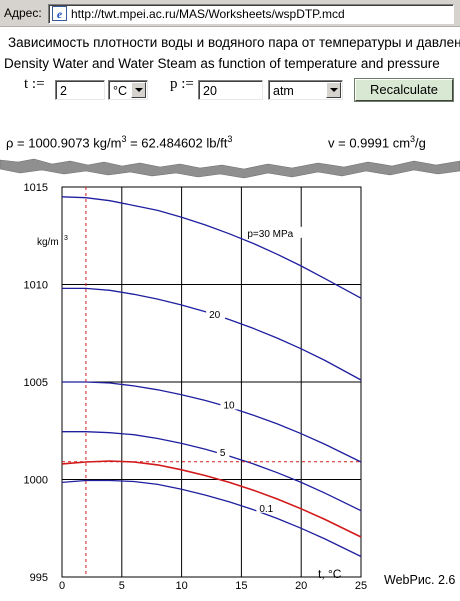 The height and width of the screenshot is (601, 460). What do you see at coordinates (305, 90) in the screenshot?
I see `p-unit-select: atm` at bounding box center [305, 90].